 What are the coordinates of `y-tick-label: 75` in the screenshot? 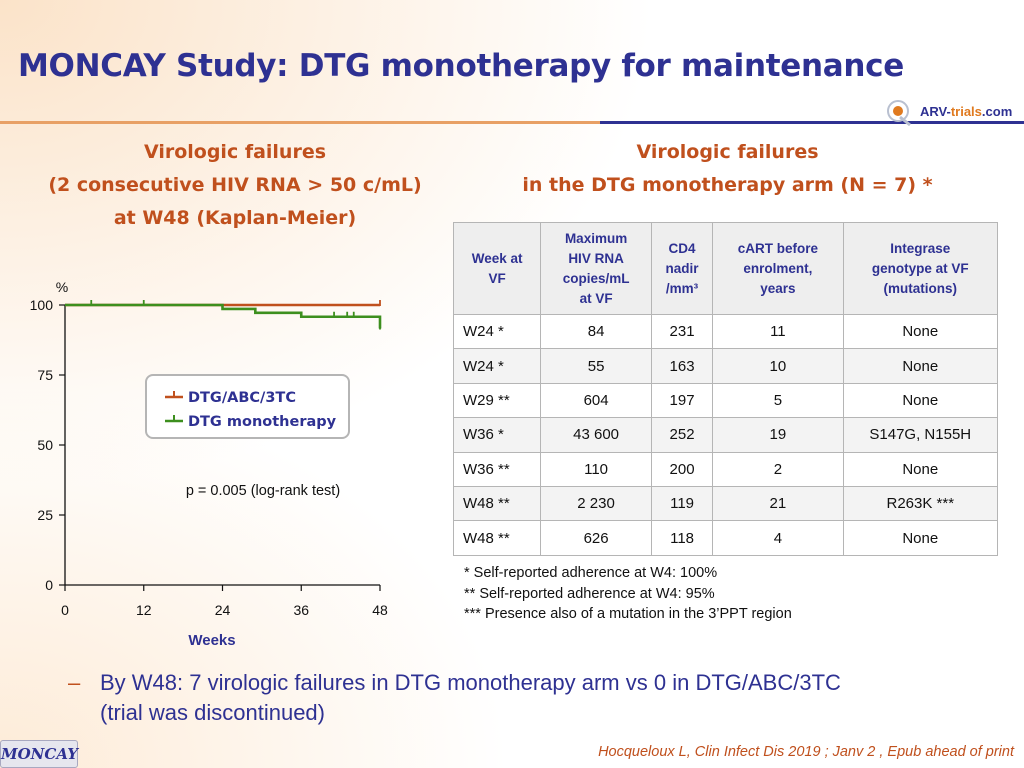 It's located at (45, 375).